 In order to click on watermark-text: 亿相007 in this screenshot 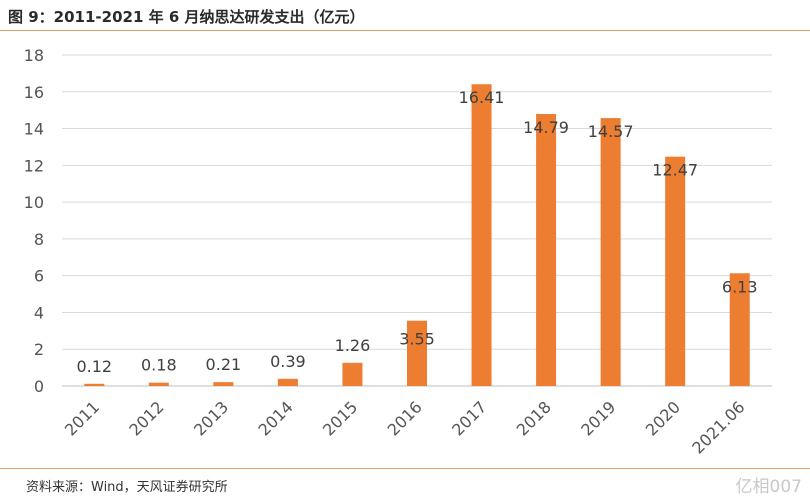, I will do `click(768, 487)`.